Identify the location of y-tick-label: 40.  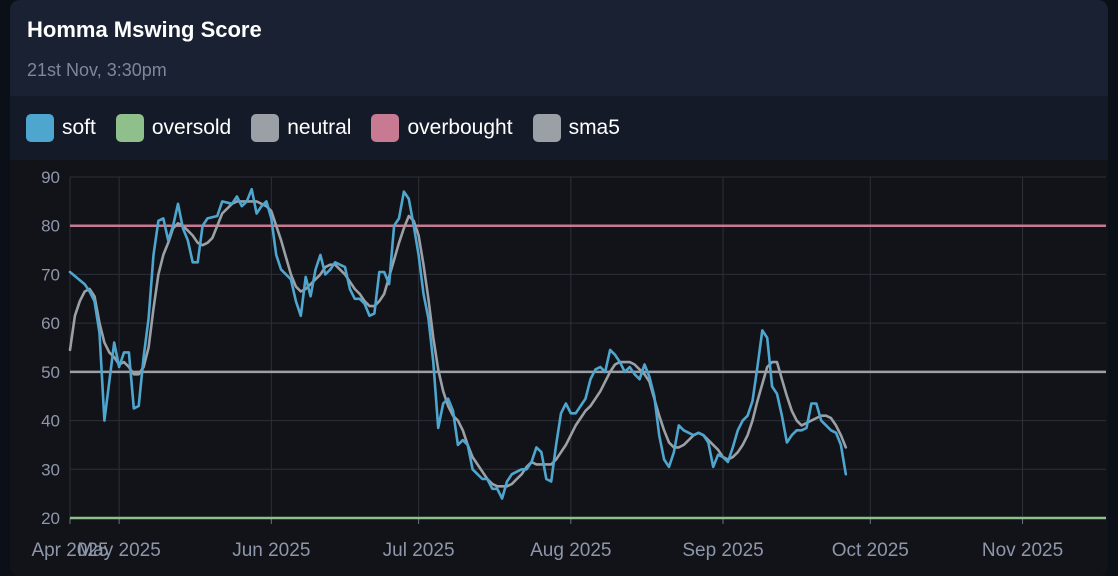
(50, 421).